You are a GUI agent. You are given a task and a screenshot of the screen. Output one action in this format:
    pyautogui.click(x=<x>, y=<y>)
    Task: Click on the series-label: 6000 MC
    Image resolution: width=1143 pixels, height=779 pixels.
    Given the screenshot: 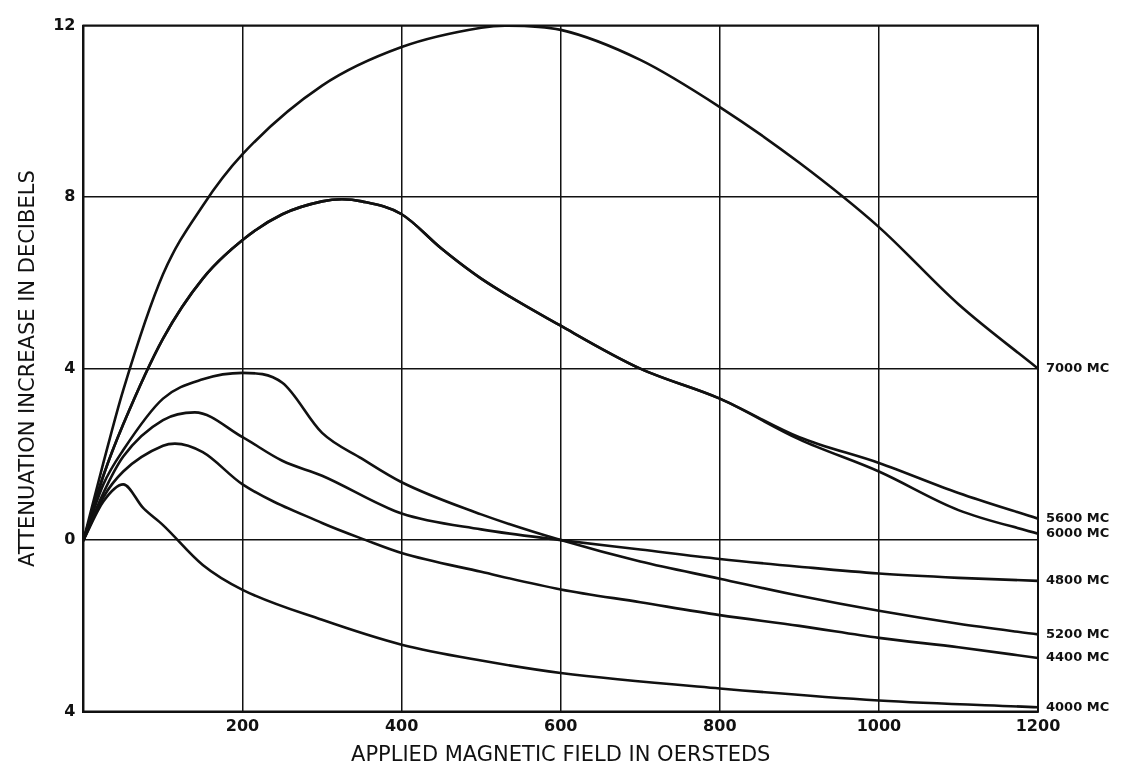 What is the action you would take?
    pyautogui.click(x=1078, y=533)
    